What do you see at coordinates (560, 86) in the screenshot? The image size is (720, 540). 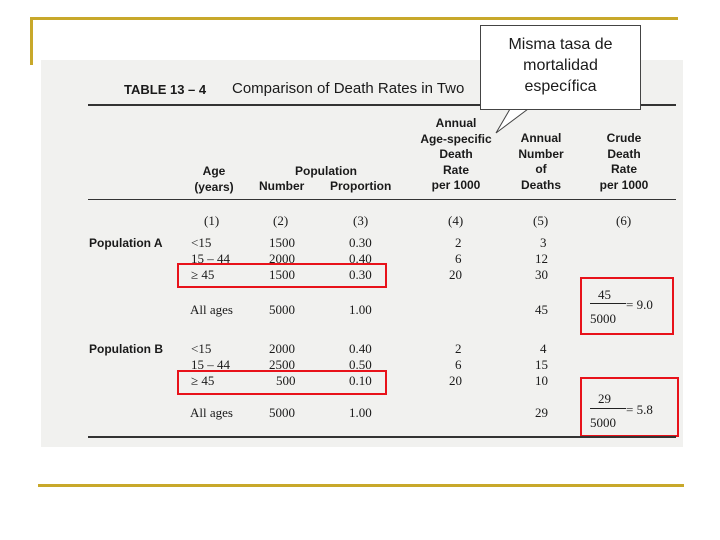 I see `callout-line-3: específica` at bounding box center [560, 86].